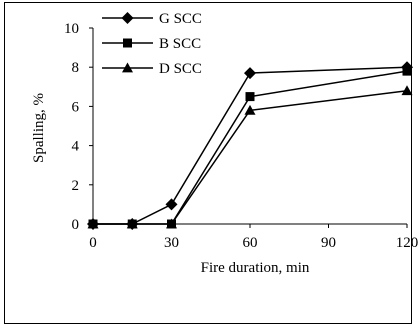  What do you see at coordinates (71, 29) in the screenshot?
I see `y-tick-label: 10` at bounding box center [71, 29].